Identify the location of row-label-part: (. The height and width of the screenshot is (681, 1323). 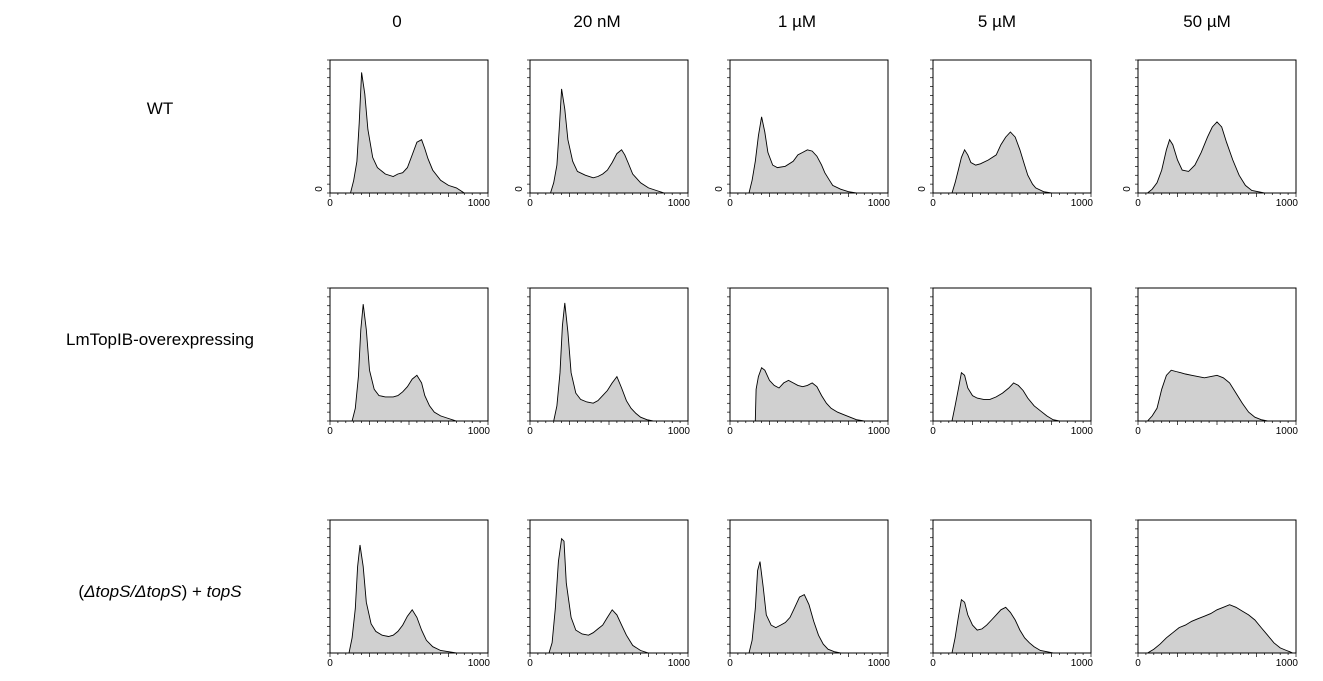
(81, 591).